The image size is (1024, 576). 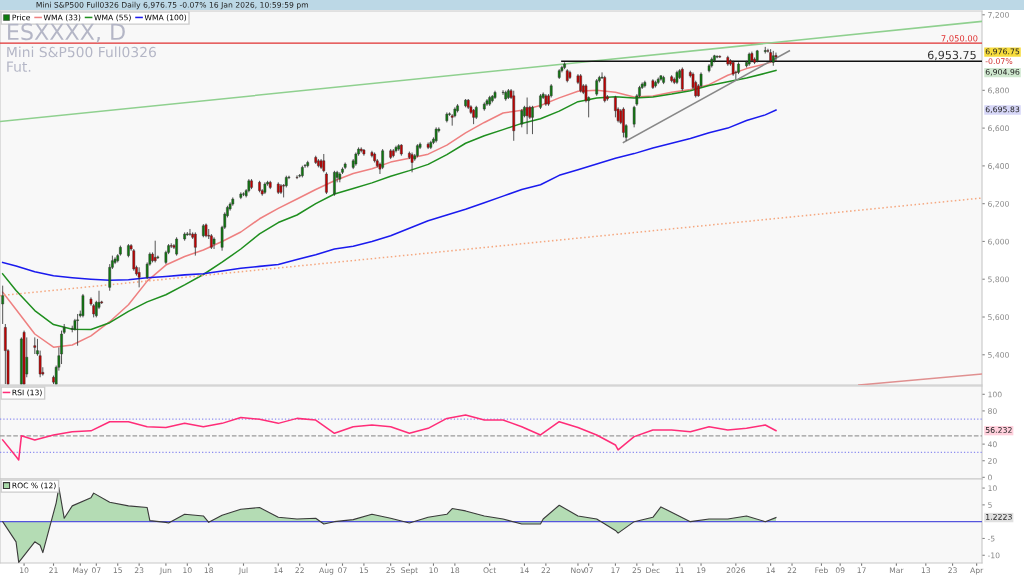 I want to click on ref-line-label: 7,050.00, so click(x=959, y=39).